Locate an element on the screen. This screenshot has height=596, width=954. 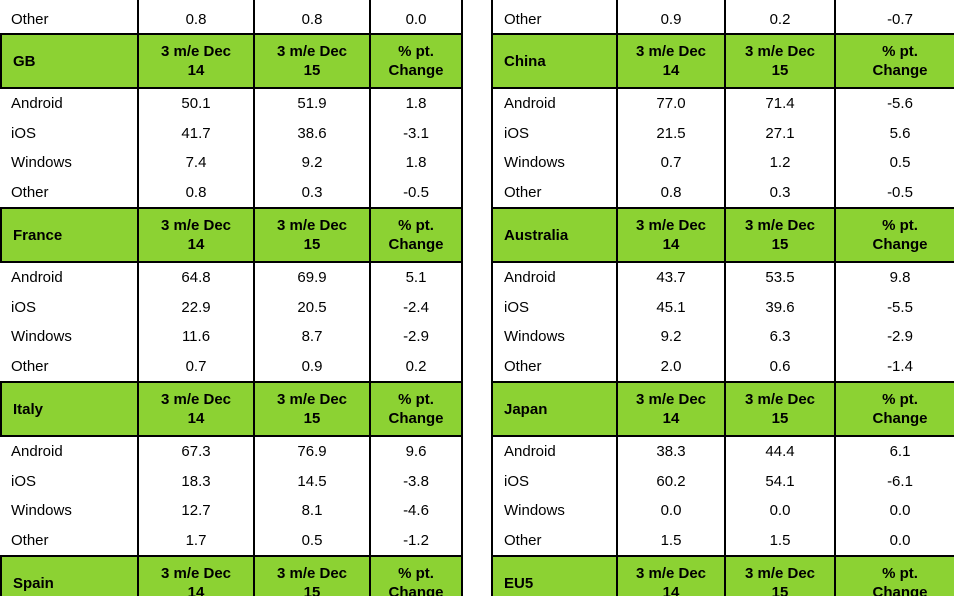
value-cell: 11.6 is located at coordinates (195, 337).